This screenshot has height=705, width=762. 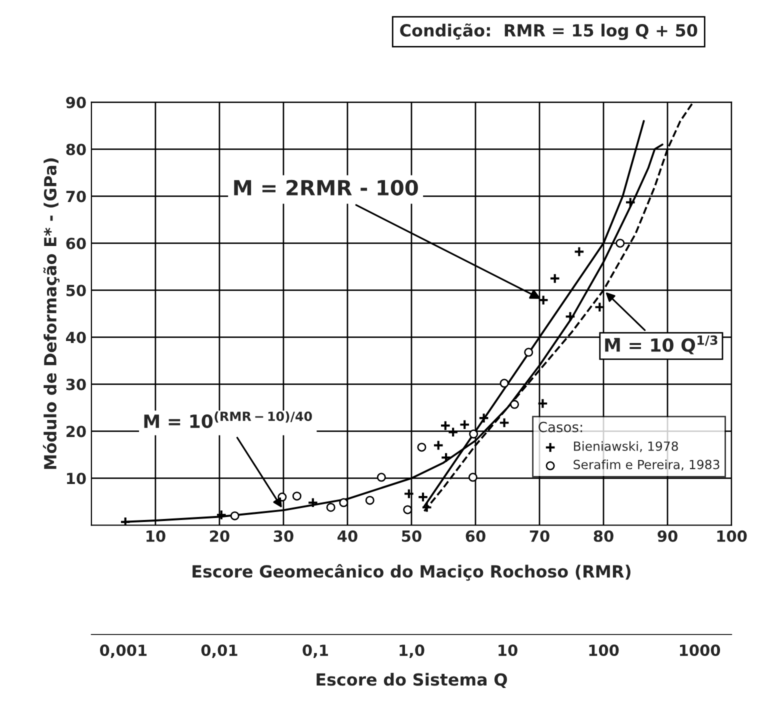 What do you see at coordinates (284, 536) in the screenshot?
I see `x-tick-label: 30` at bounding box center [284, 536].